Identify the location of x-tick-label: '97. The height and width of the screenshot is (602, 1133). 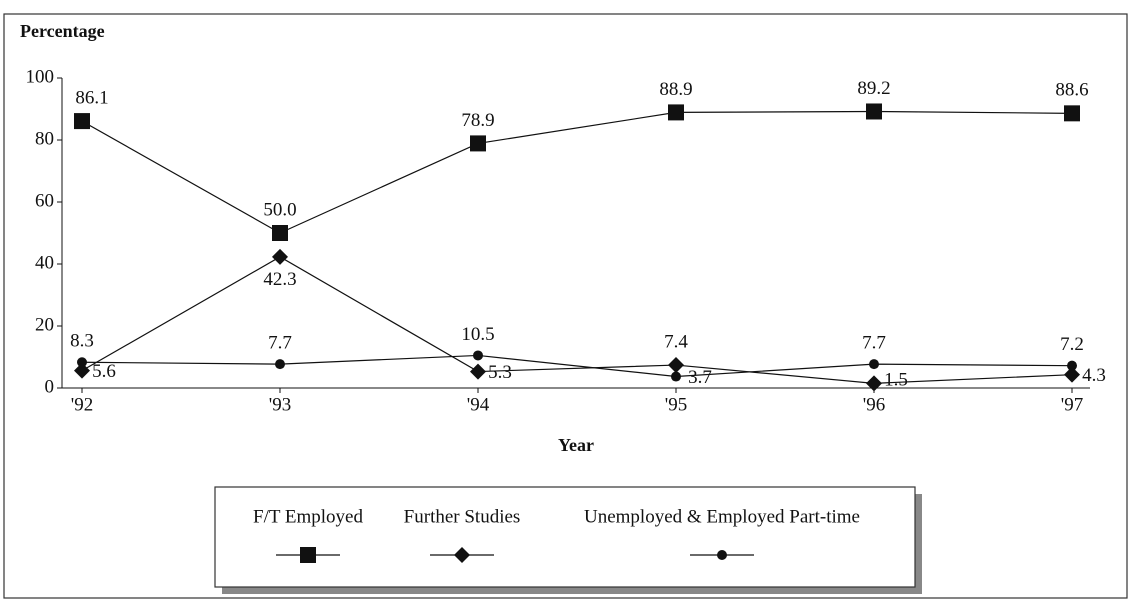
(1072, 404).